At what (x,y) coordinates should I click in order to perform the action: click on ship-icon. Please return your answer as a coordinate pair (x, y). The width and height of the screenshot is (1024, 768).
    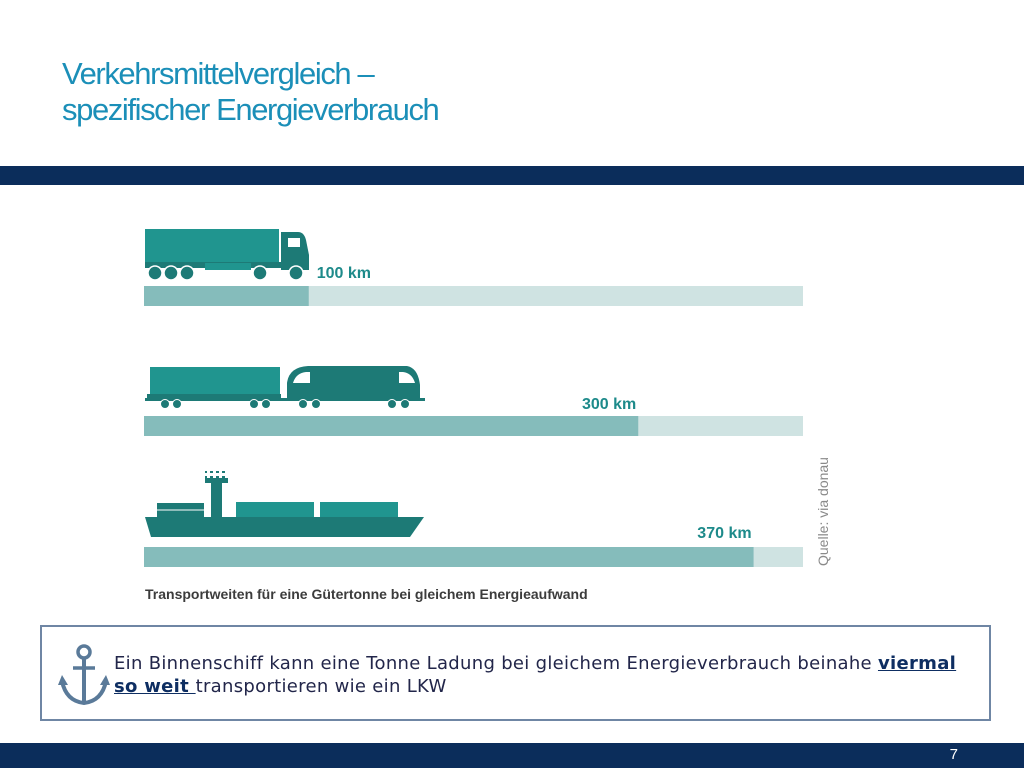
    Looking at the image, I should click on (284, 503).